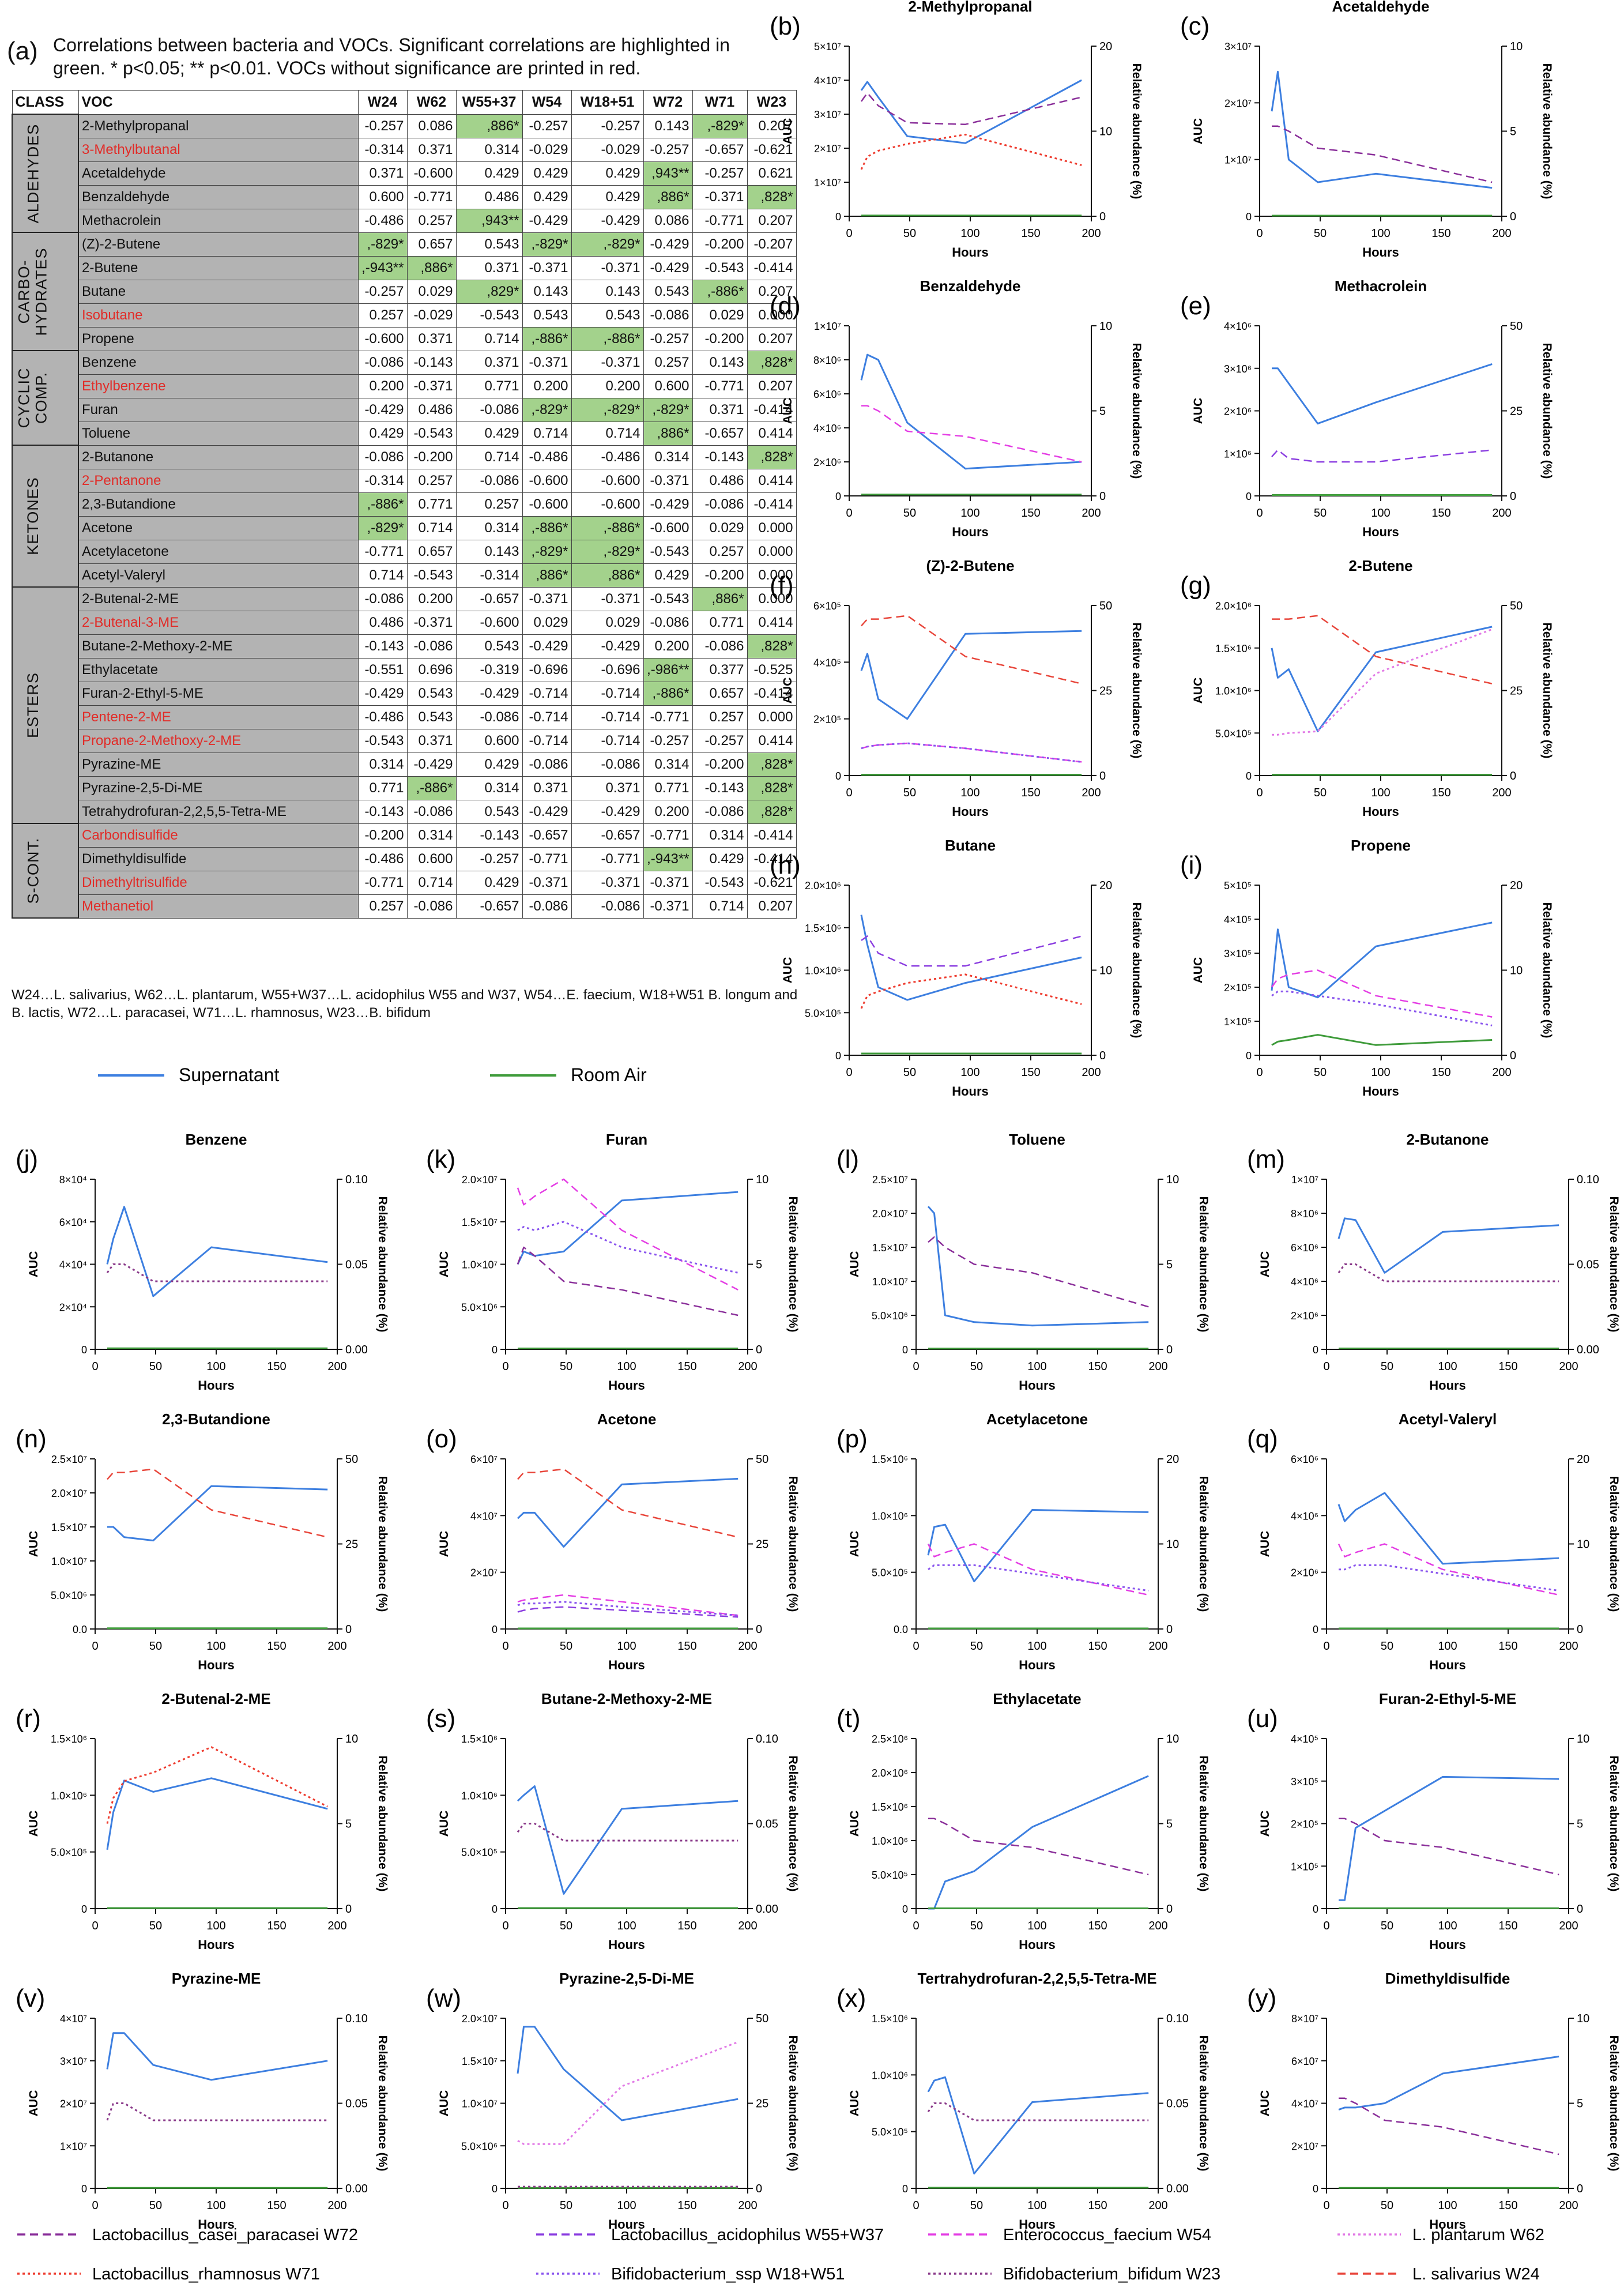 The image size is (1624, 2295). I want to click on y-tick-label: 4×10⁷, so click(1304, 2104).